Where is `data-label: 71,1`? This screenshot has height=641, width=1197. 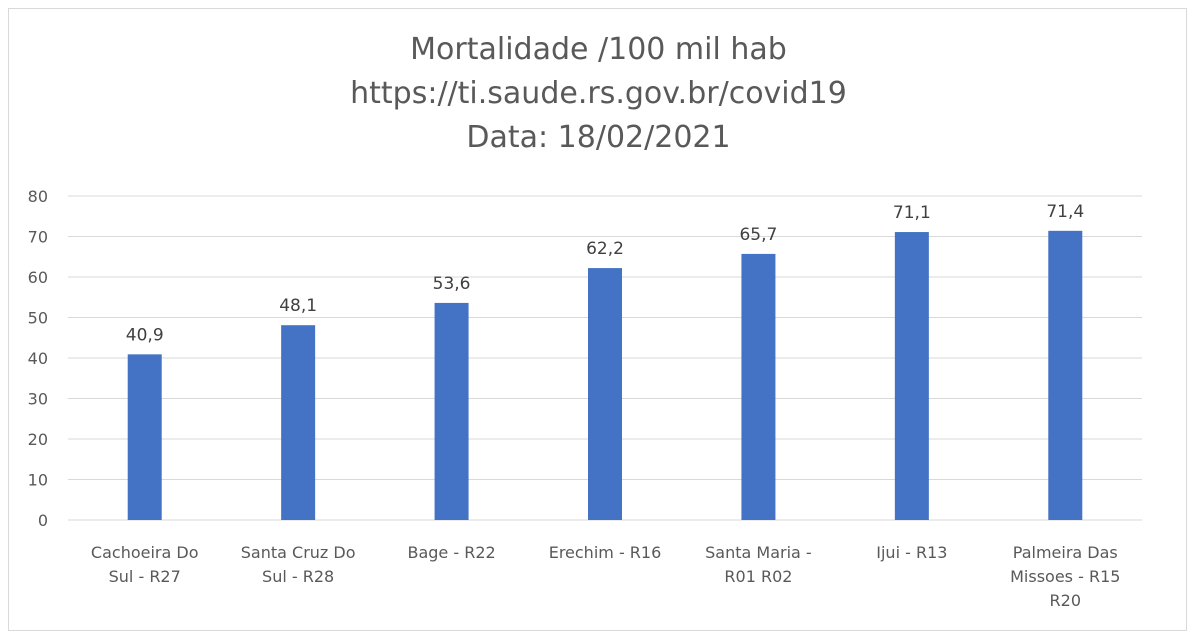
data-label: 71,1 is located at coordinates (912, 213).